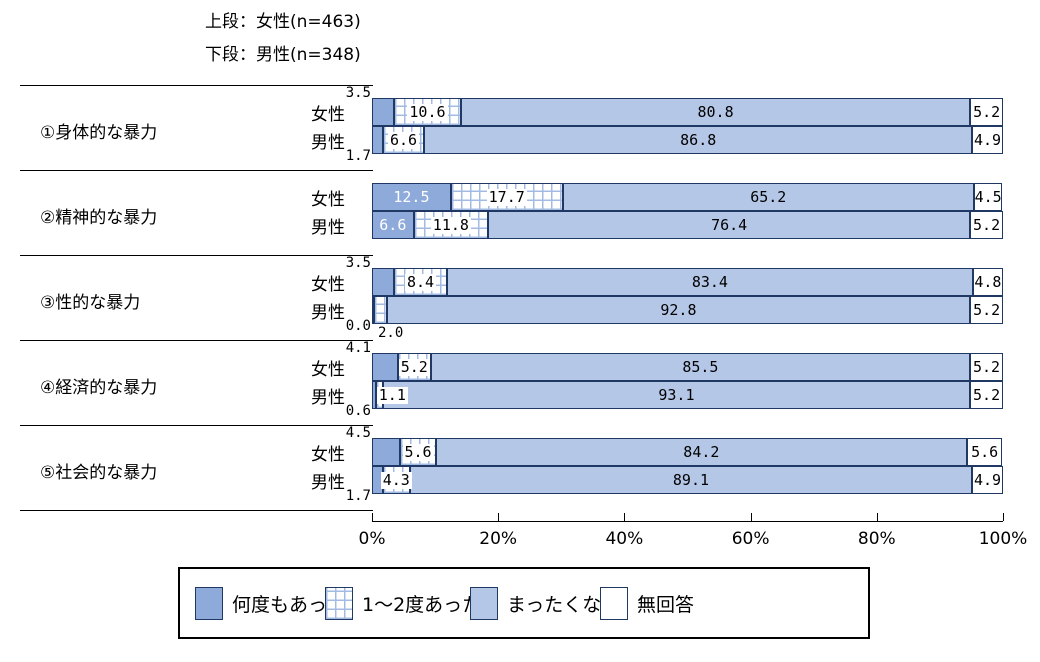  I want to click on bar-row: 92.8 5.2, so click(687, 310).